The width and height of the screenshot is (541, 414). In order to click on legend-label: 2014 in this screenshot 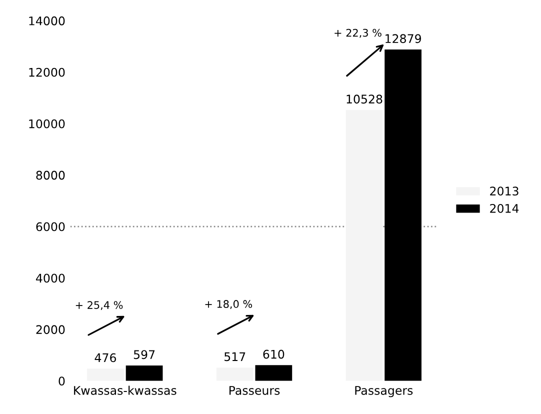, I will do `click(504, 208)`.